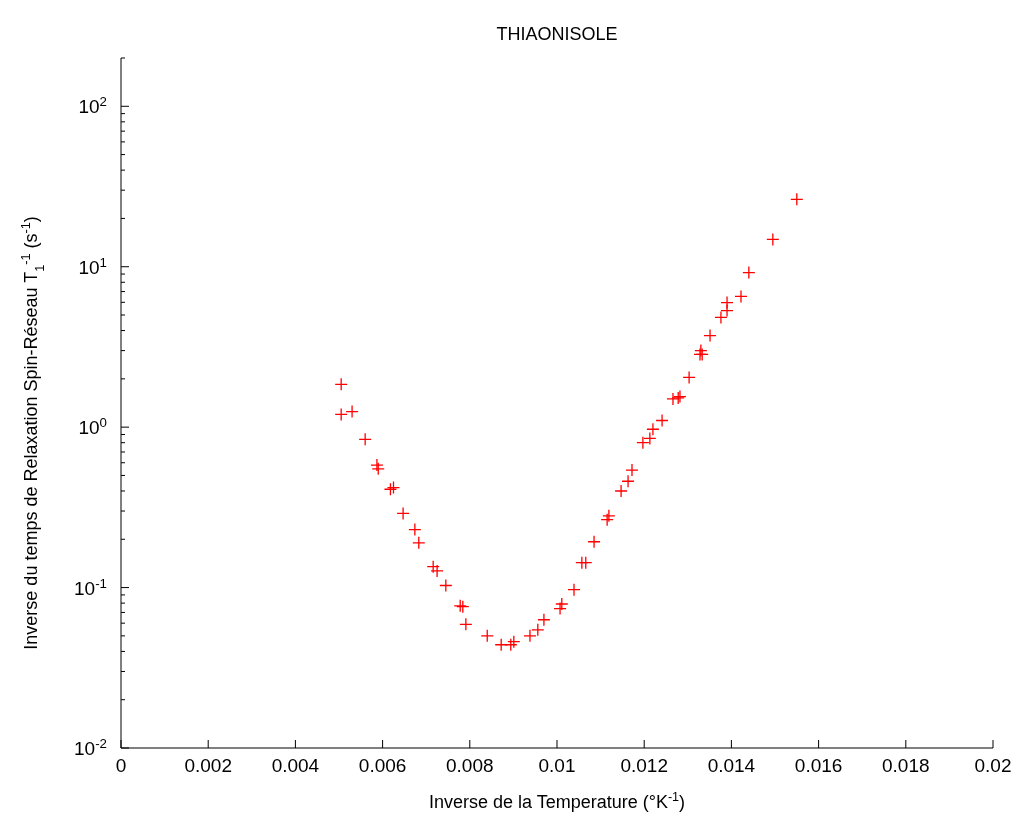 The width and height of the screenshot is (1020, 825). What do you see at coordinates (470, 765) in the screenshot?
I see `x-tick-label: 0.008` at bounding box center [470, 765].